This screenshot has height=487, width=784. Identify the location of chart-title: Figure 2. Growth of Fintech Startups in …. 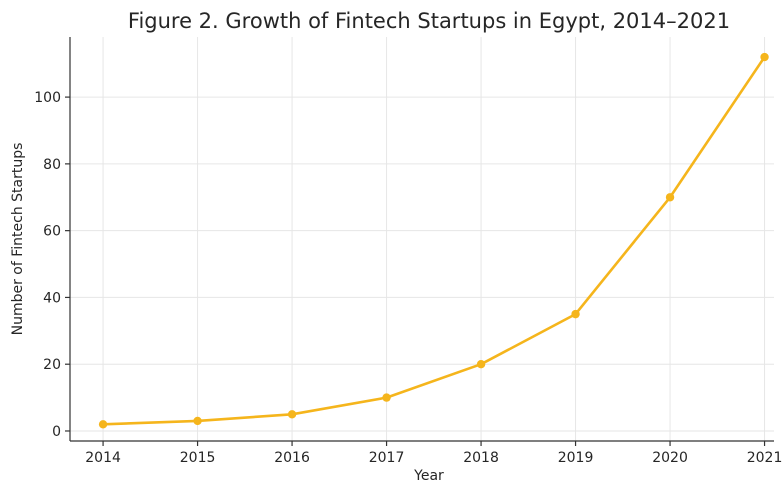
(429, 21).